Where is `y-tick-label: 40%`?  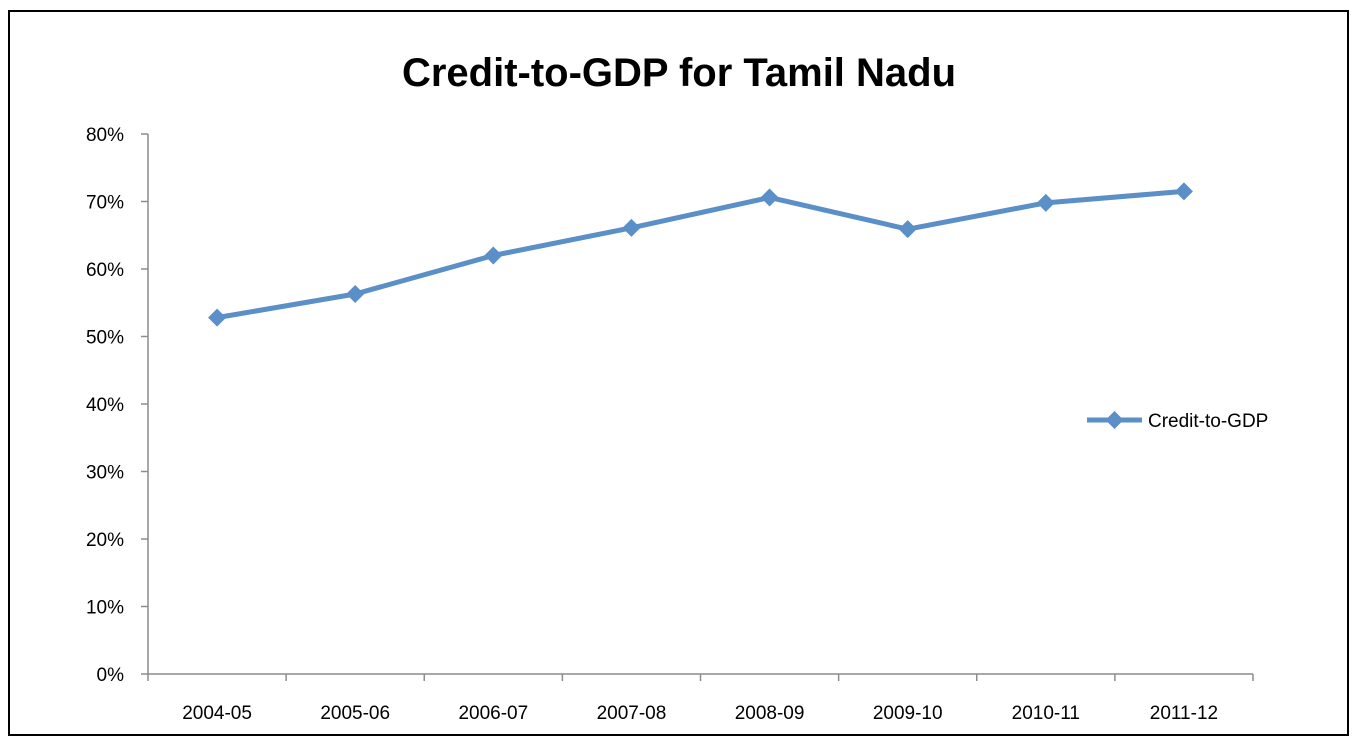 y-tick-label: 40% is located at coordinates (105, 405).